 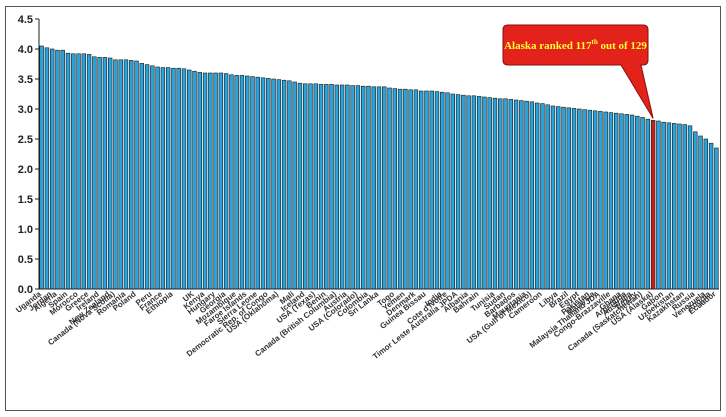 I want to click on y-tick-label: 0.0, so click(x=25, y=290).